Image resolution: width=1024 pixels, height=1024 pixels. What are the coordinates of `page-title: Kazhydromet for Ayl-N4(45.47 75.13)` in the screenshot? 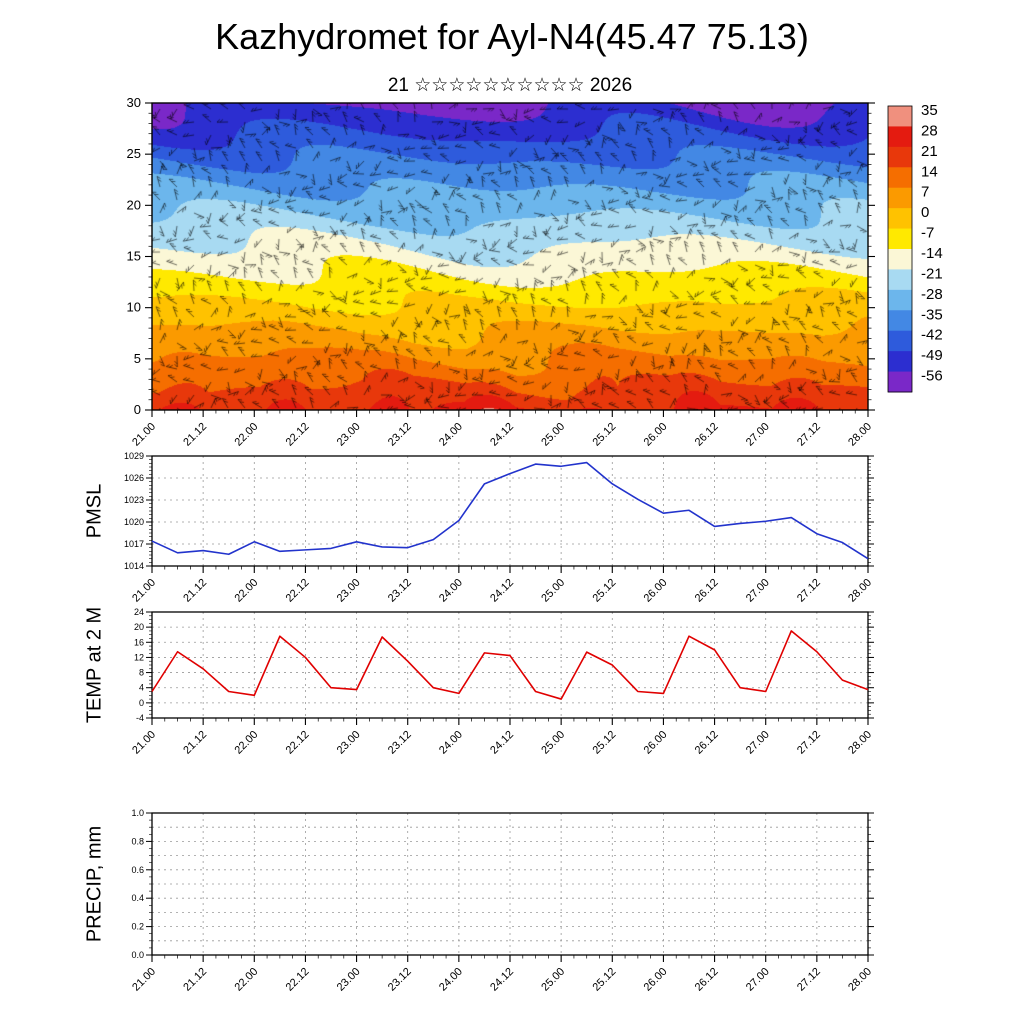 It's located at (512, 36).